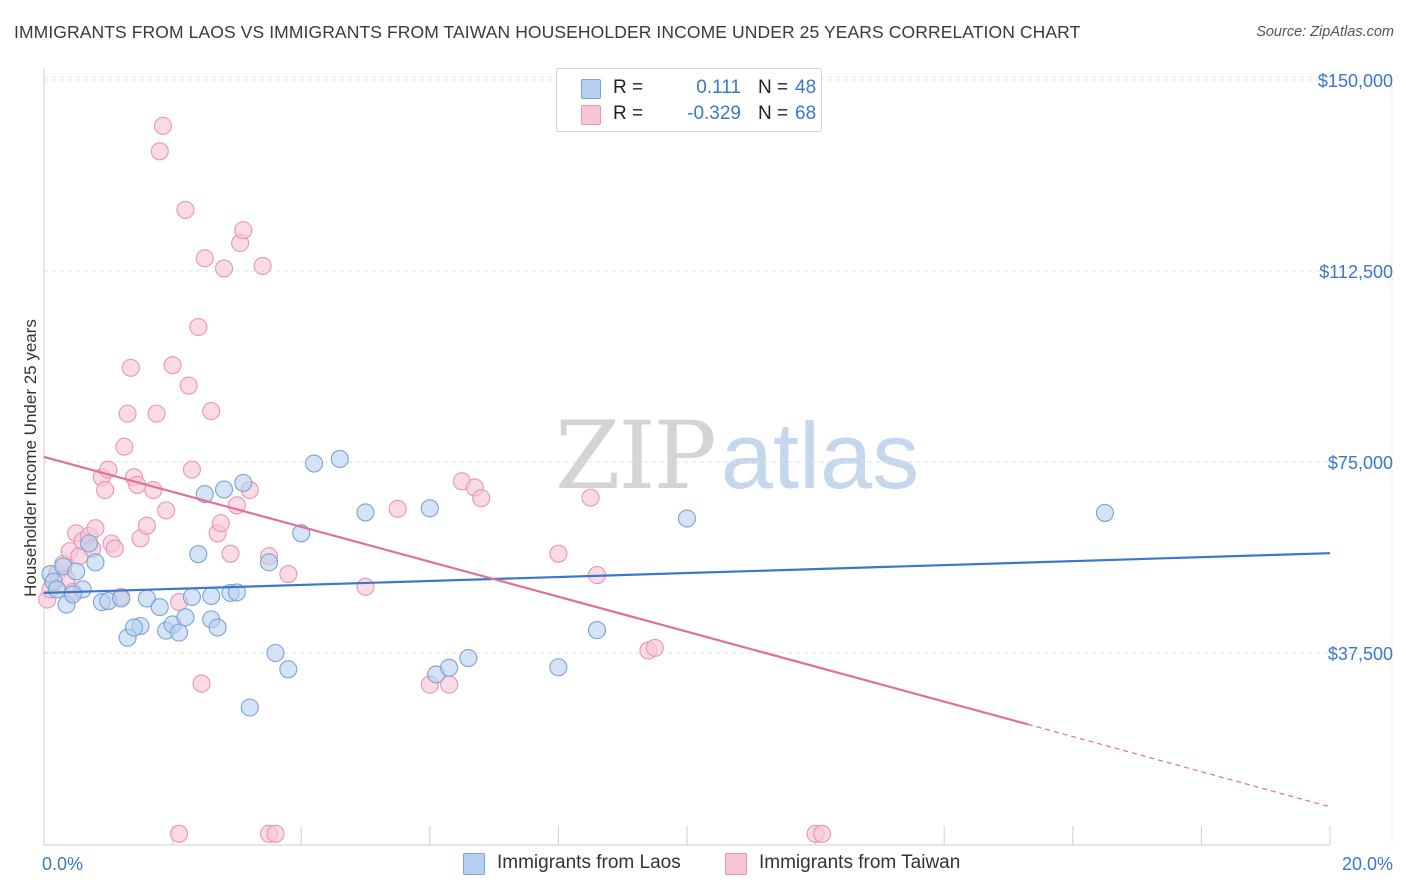  I want to click on taiwan-legend-label: Immigrants from Taiwan, so click(860, 862).